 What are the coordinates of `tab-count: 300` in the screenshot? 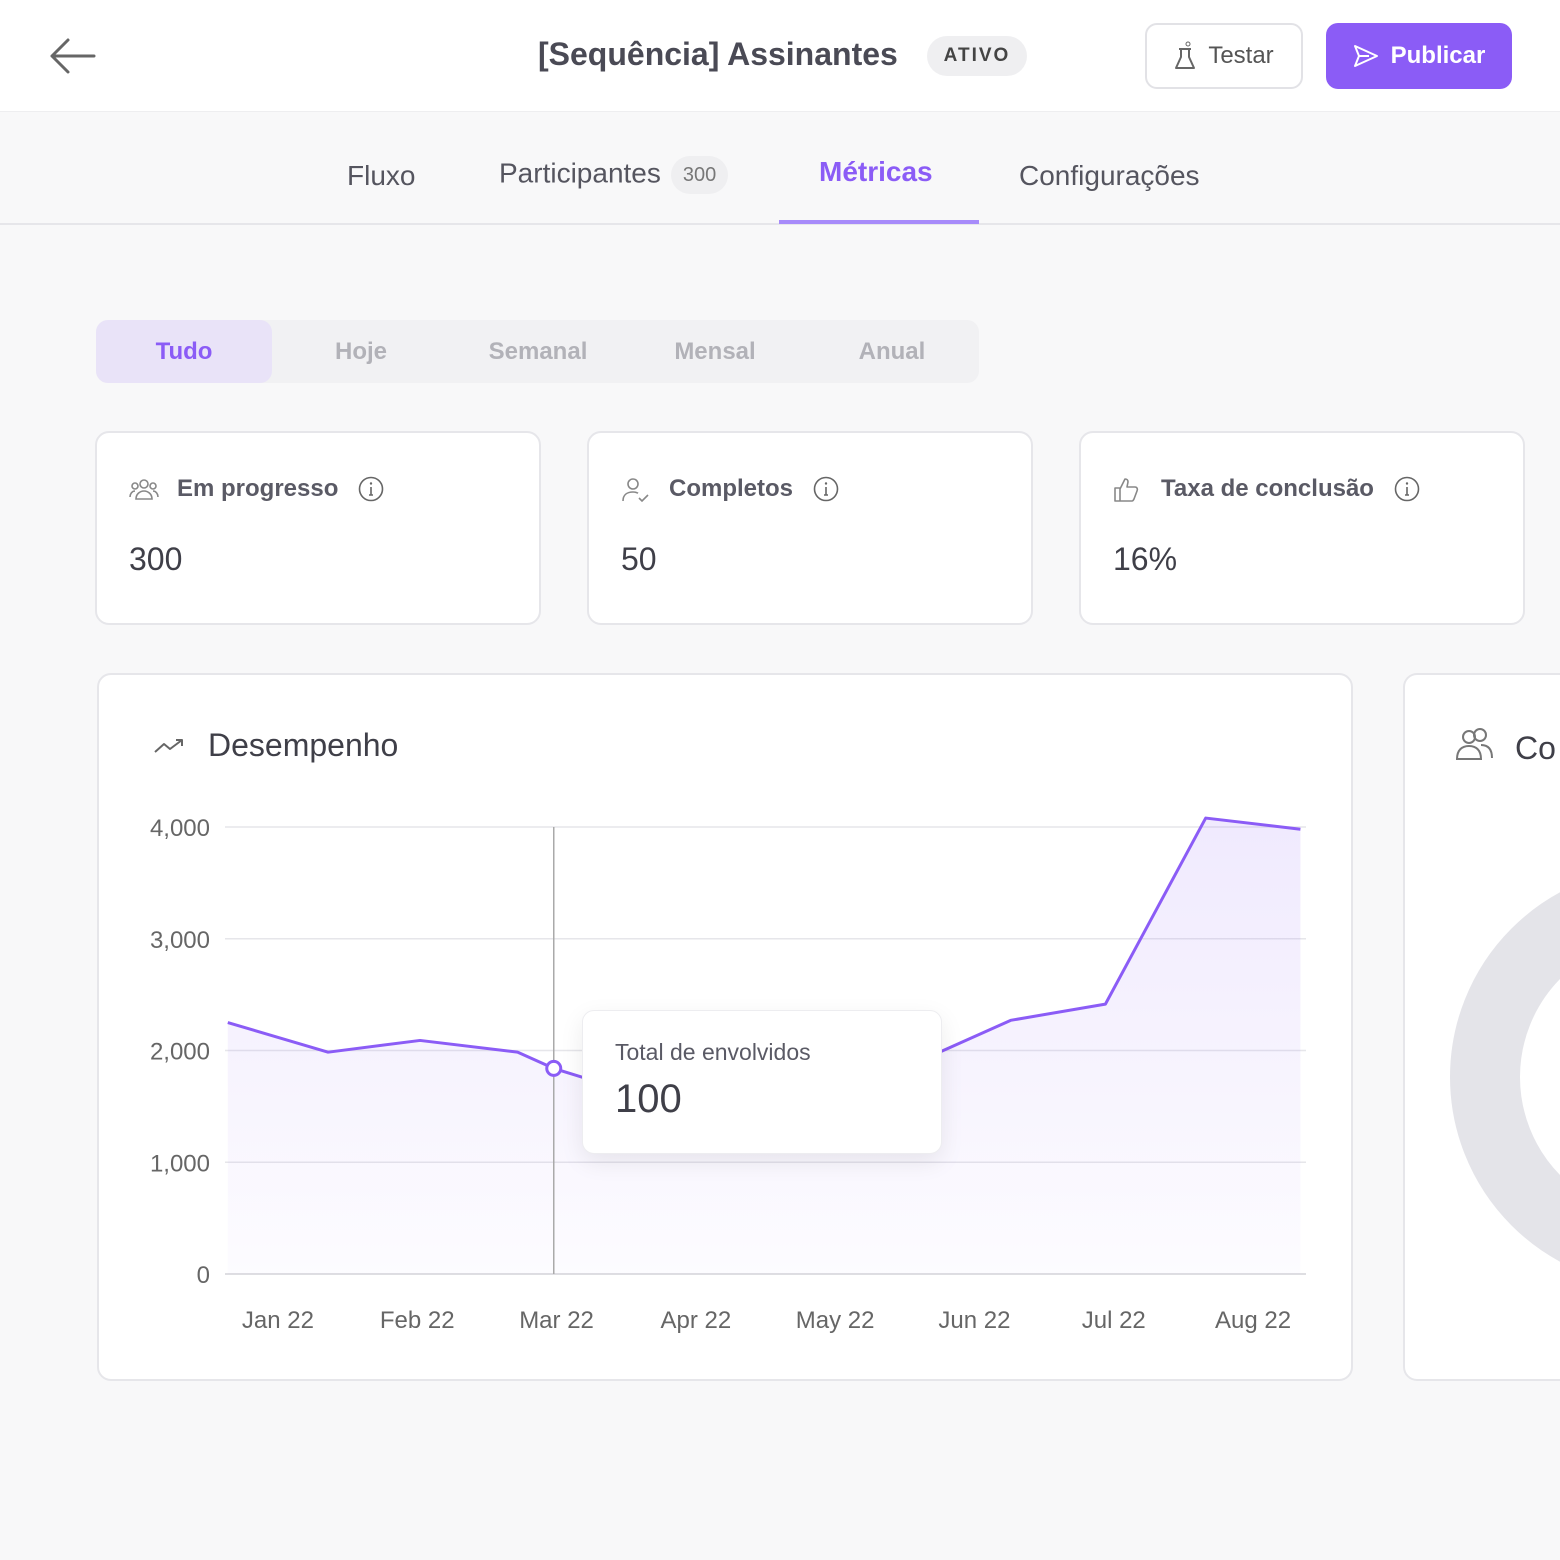 It's located at (699, 175).